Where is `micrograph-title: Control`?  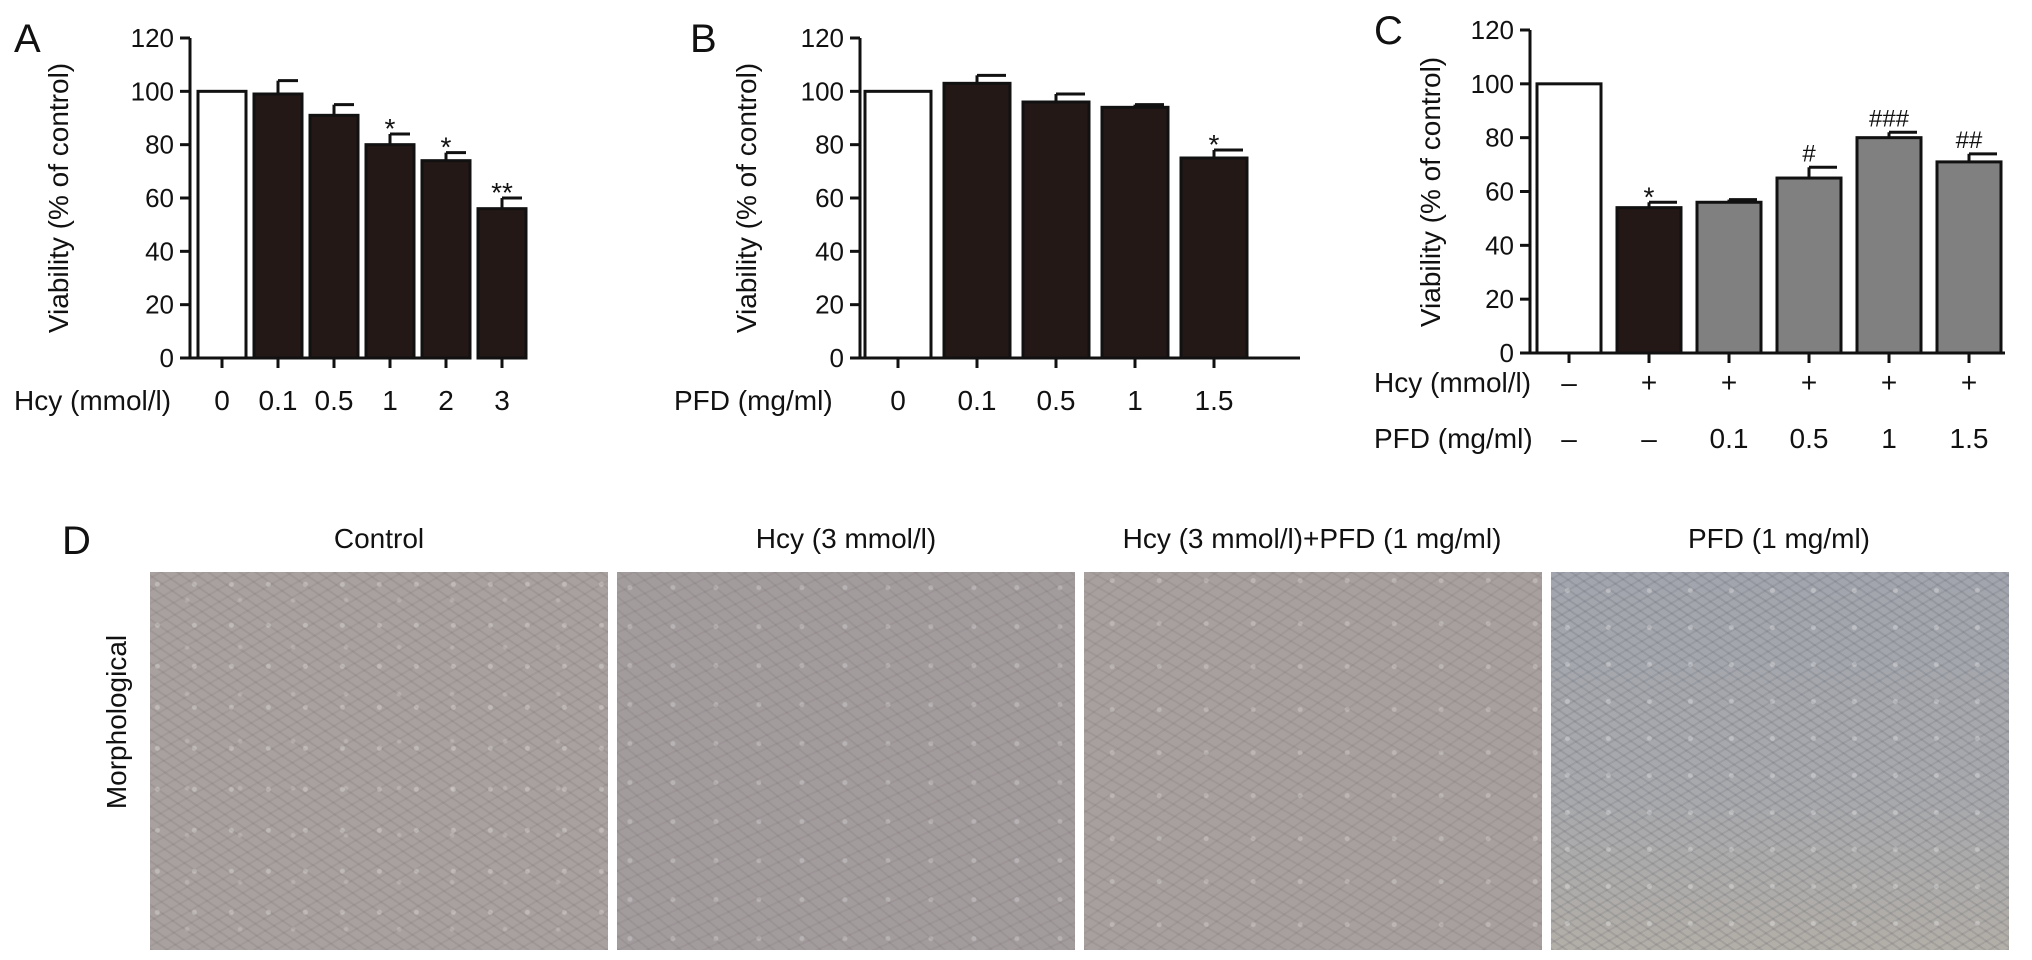 micrograph-title: Control is located at coordinates (379, 538).